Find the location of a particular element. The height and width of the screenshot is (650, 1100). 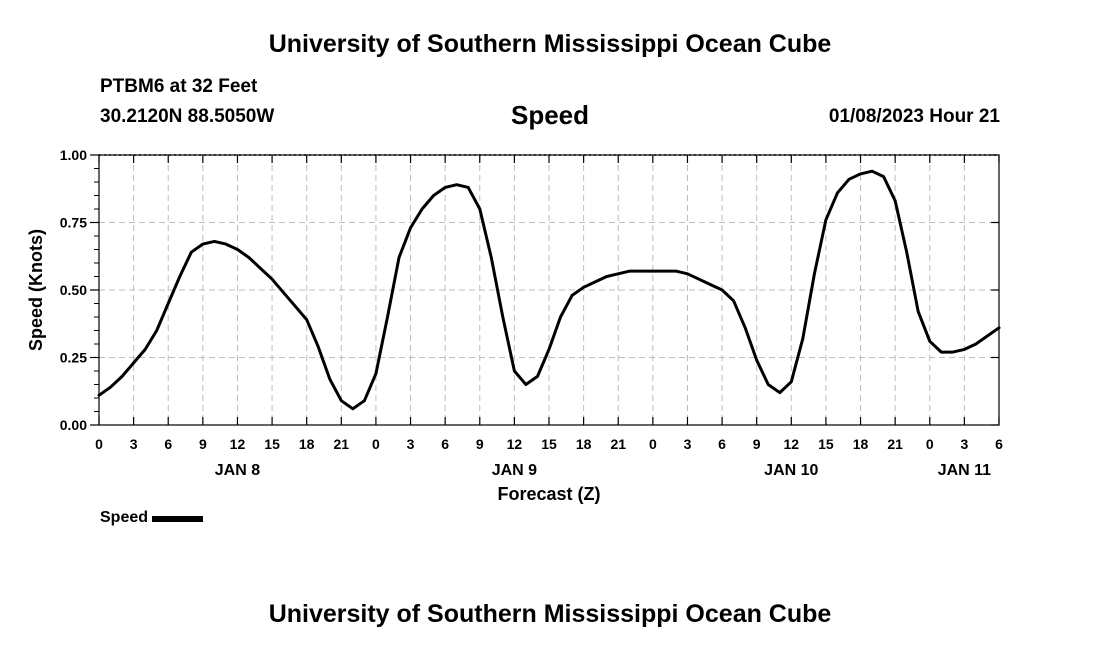

timestamp-label: 01/08/2023 Hour 21 is located at coordinates (914, 116).